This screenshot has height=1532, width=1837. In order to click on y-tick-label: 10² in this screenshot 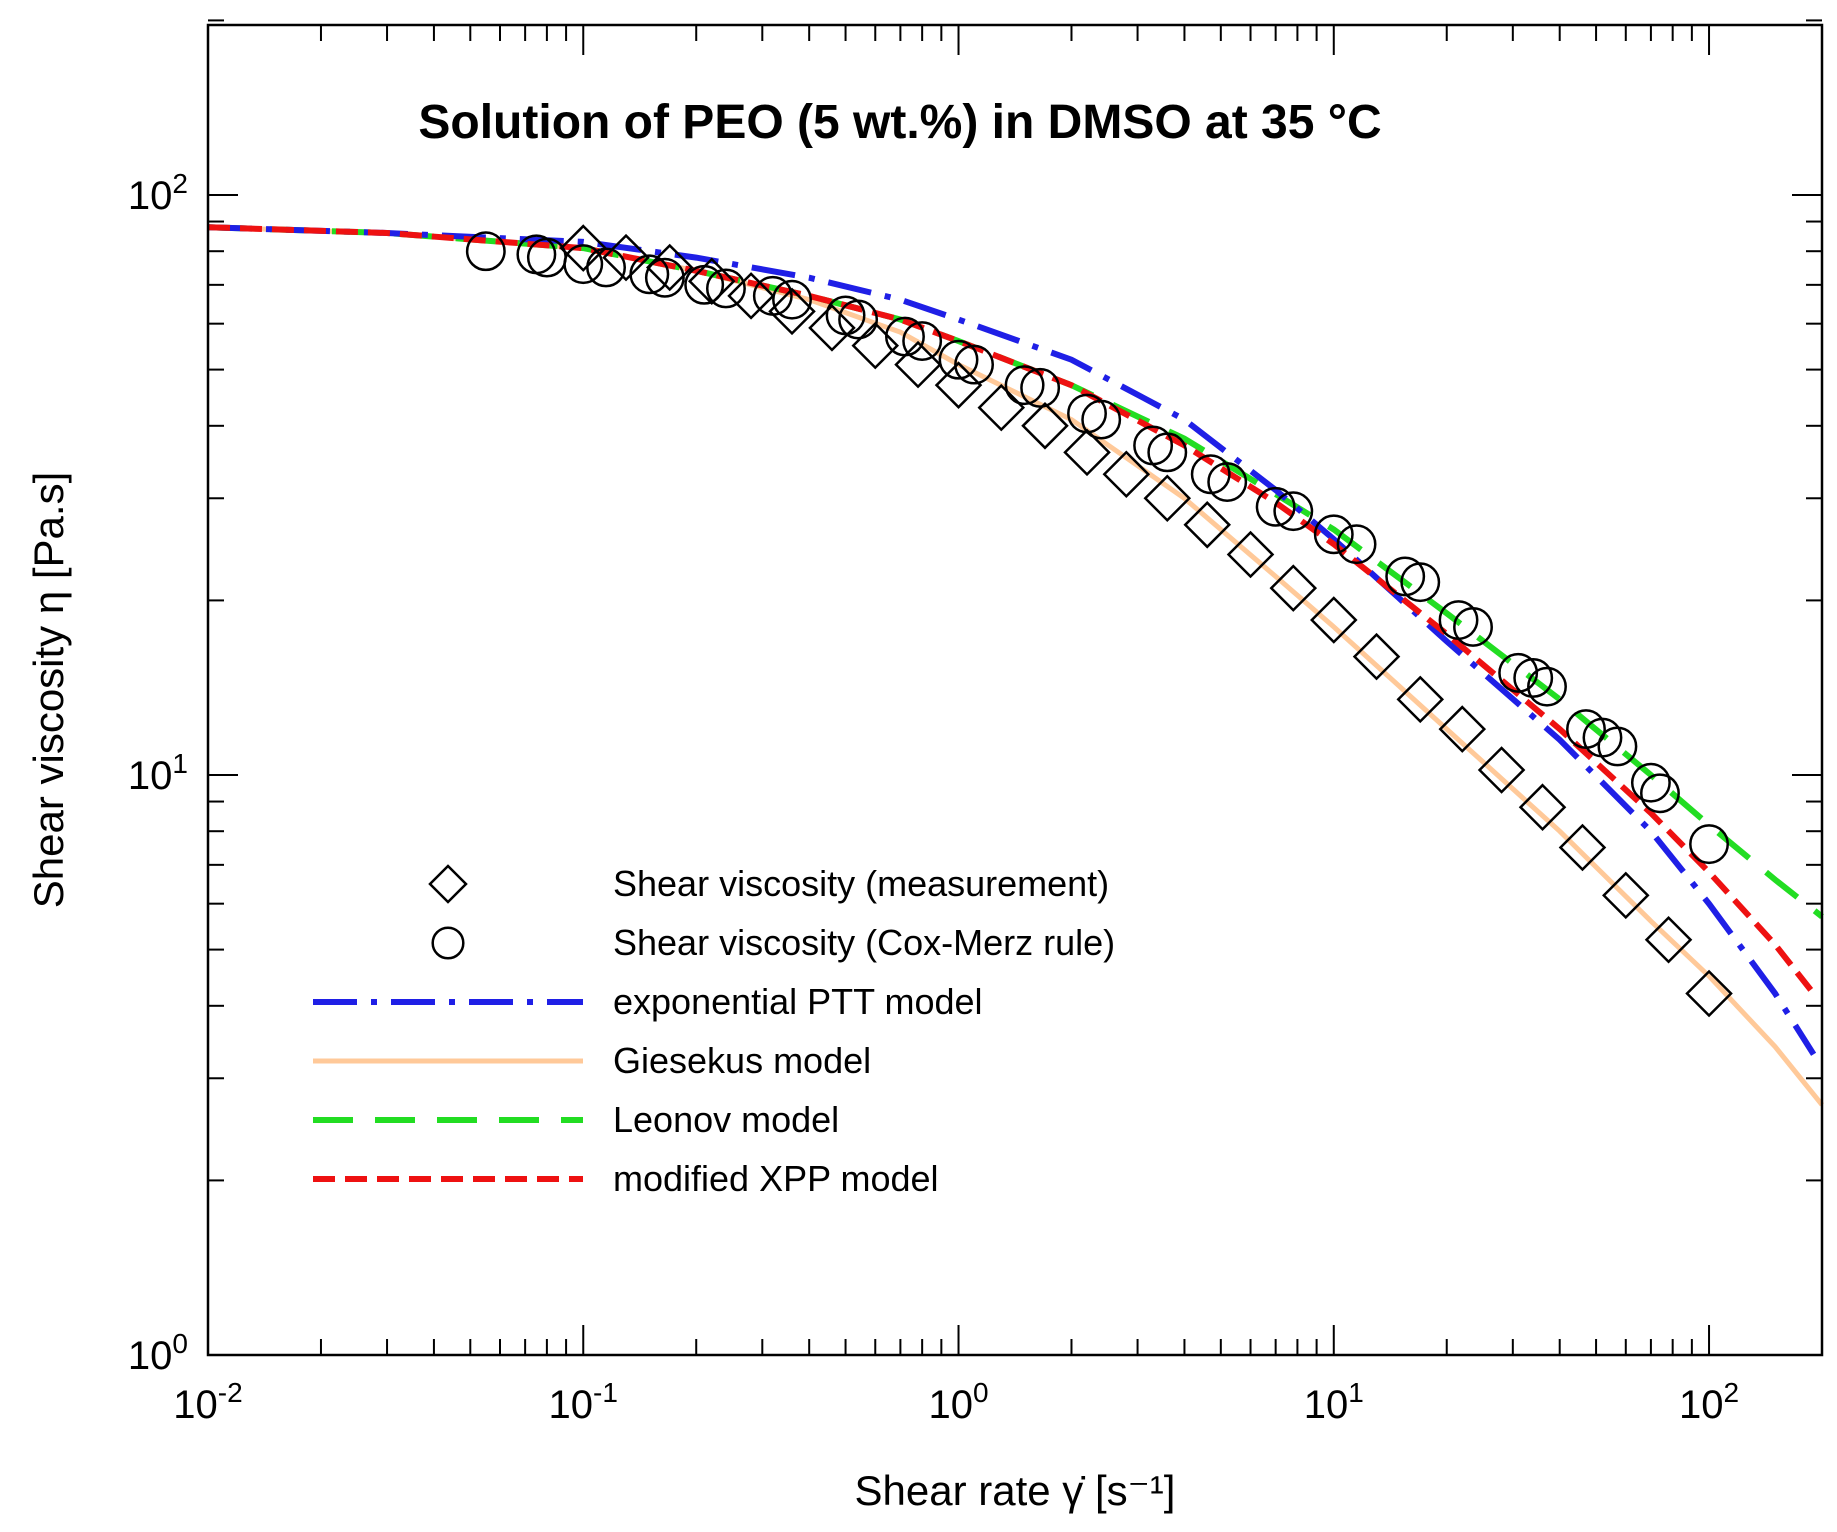, I will do `click(158, 193)`.